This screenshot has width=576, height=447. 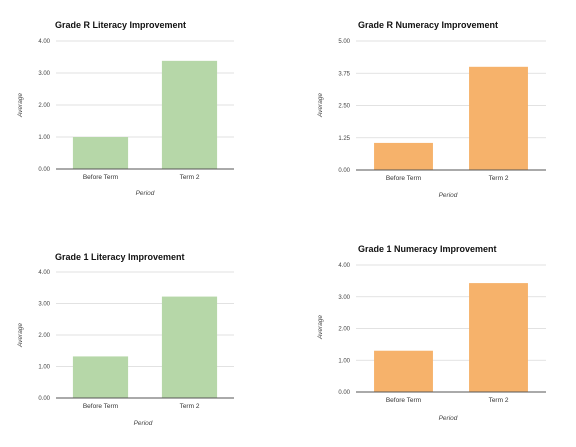 What do you see at coordinates (344, 42) in the screenshot?
I see `y-tick-label: 5.00` at bounding box center [344, 42].